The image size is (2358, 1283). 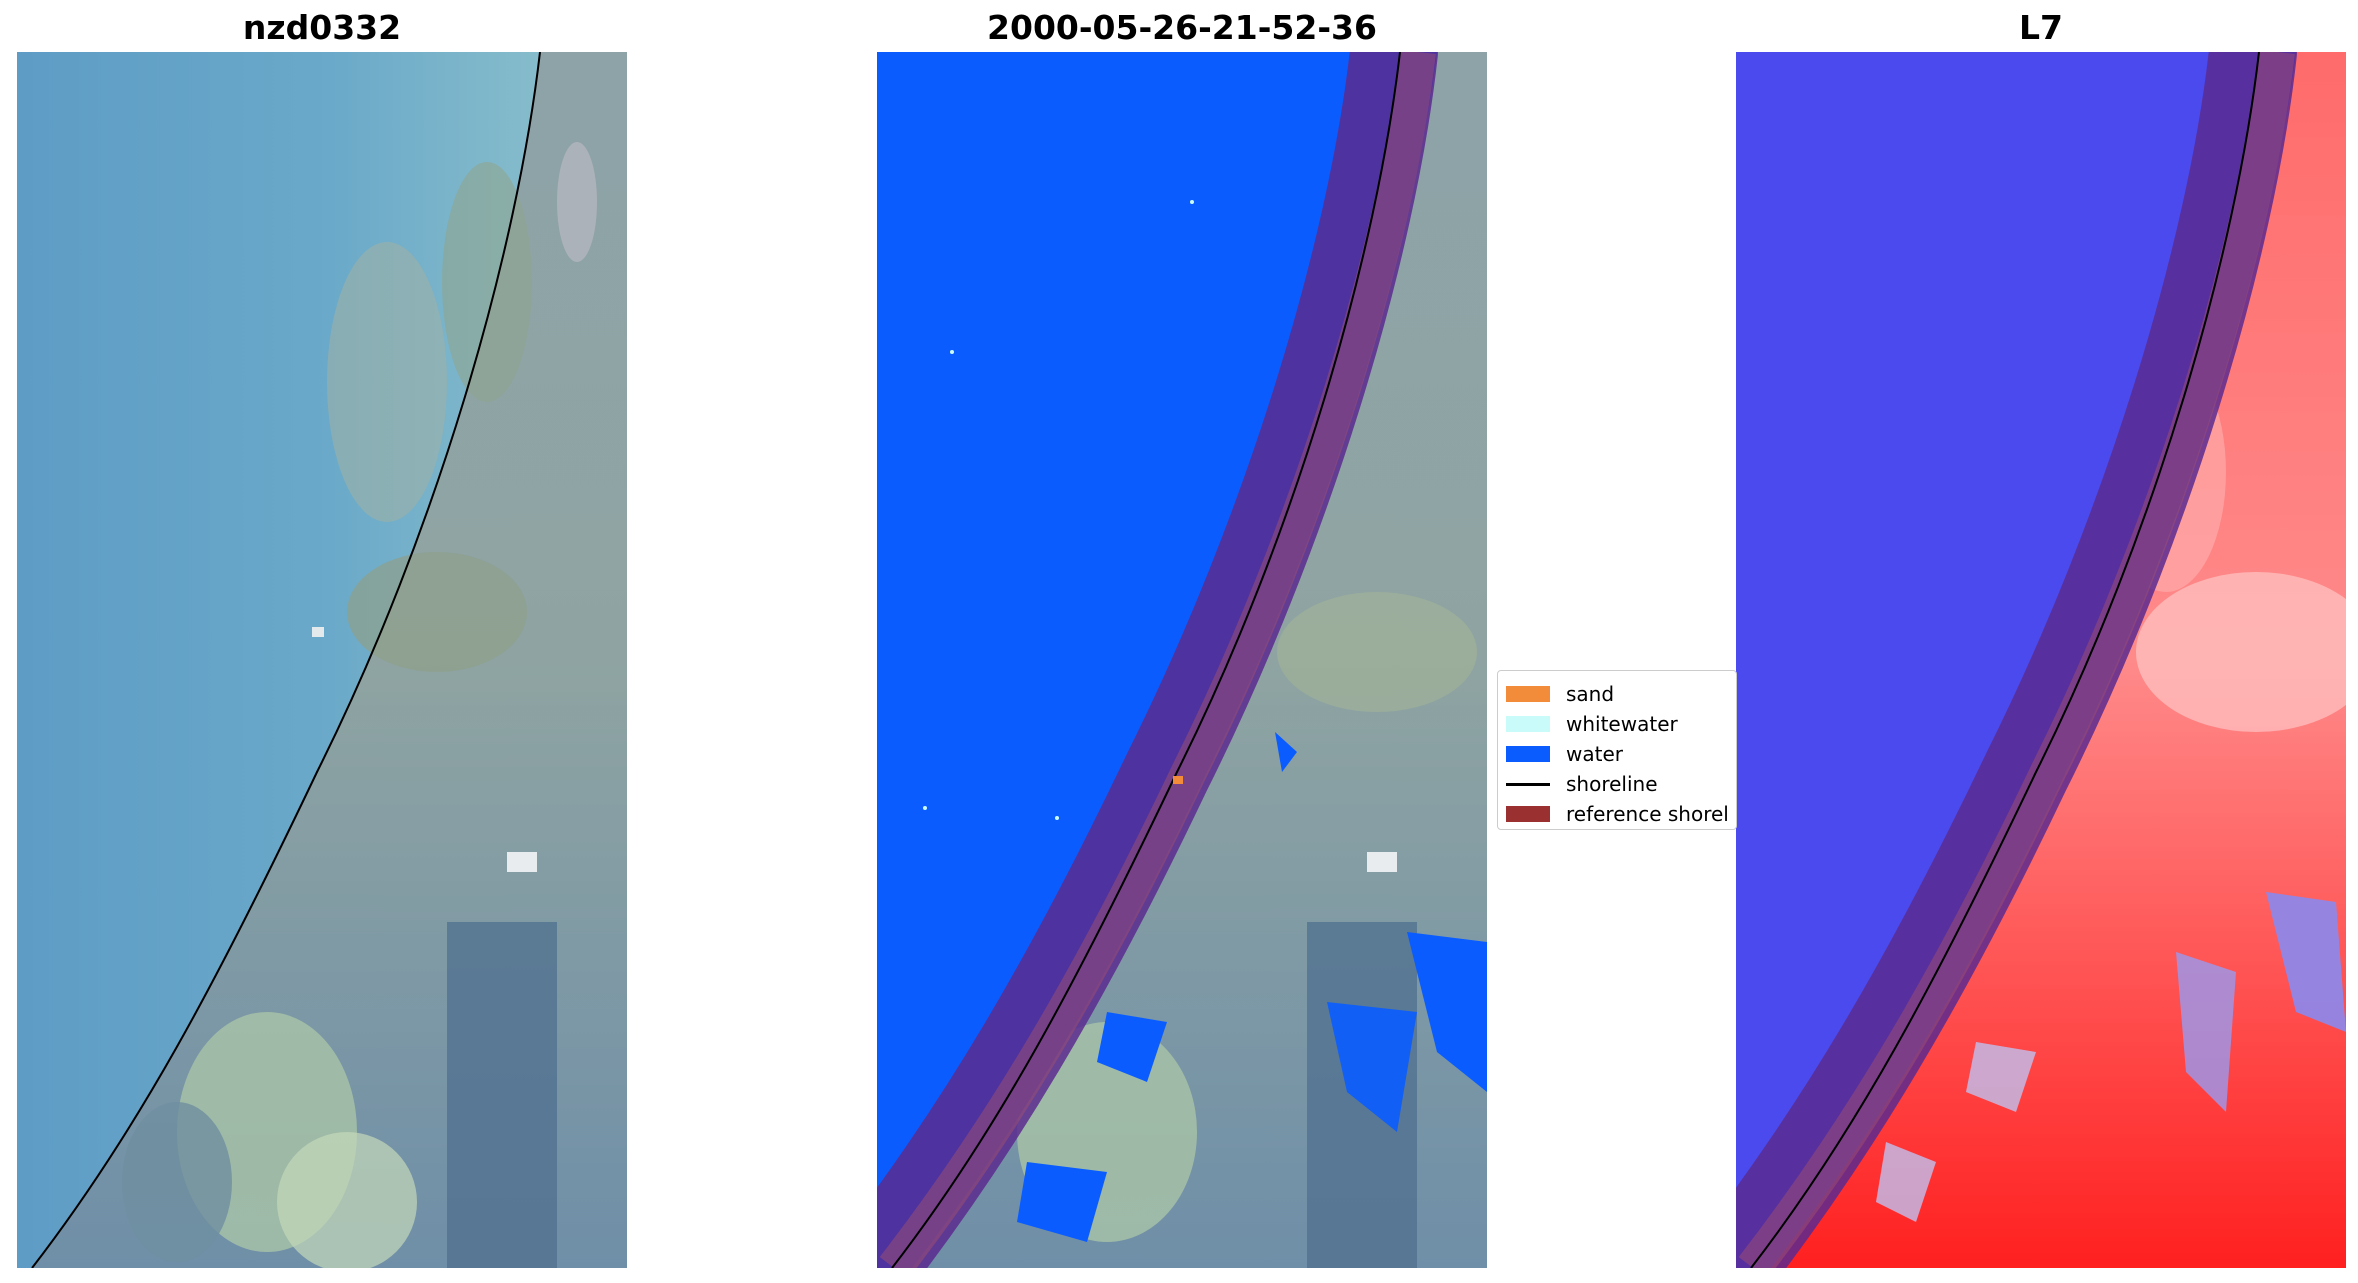 I want to click on legend-label: sand, so click(x=1590, y=694).